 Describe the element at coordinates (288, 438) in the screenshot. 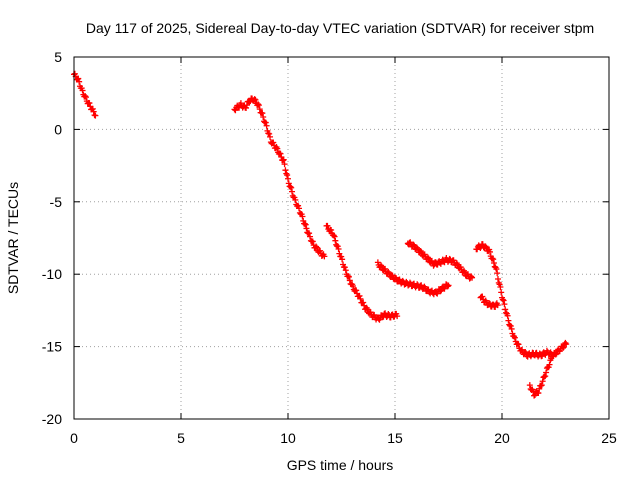

I see `x-tick-label: 10` at that location.